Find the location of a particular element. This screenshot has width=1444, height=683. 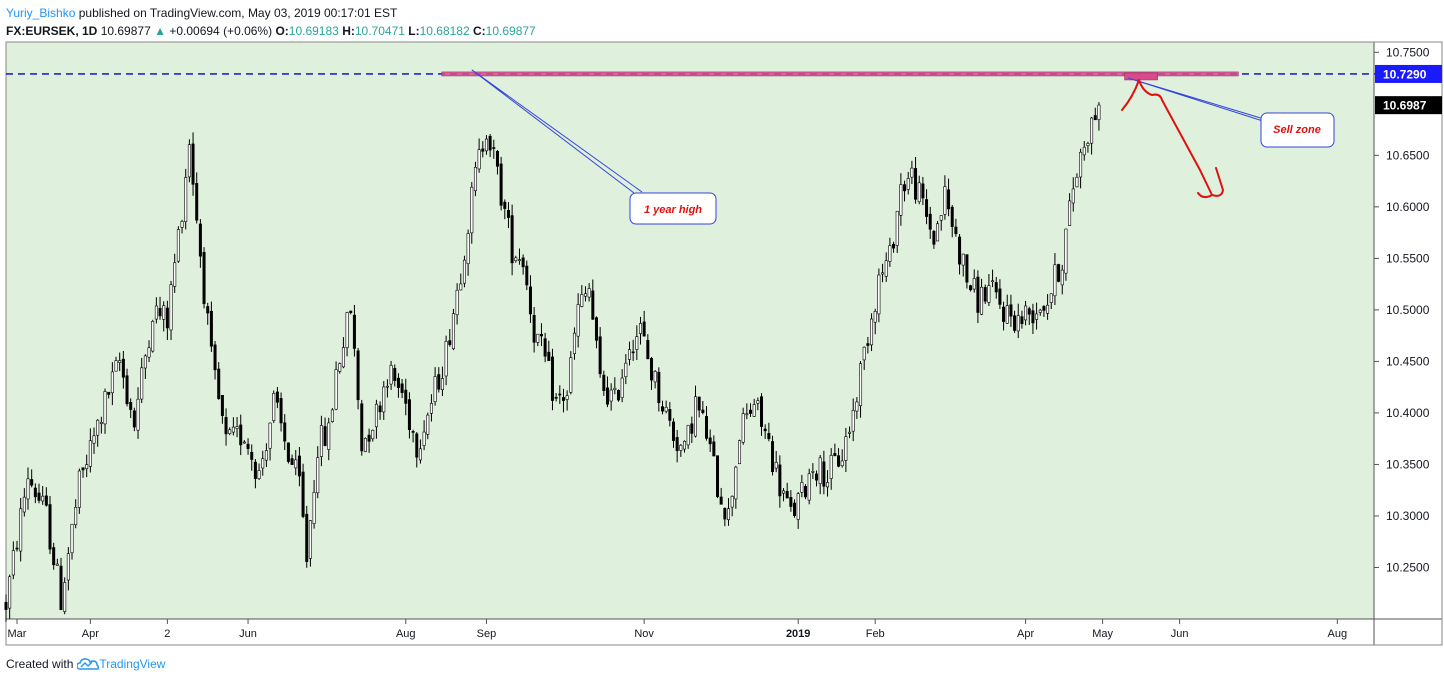

tradingview-logo: TradingView is located at coordinates (121, 664).